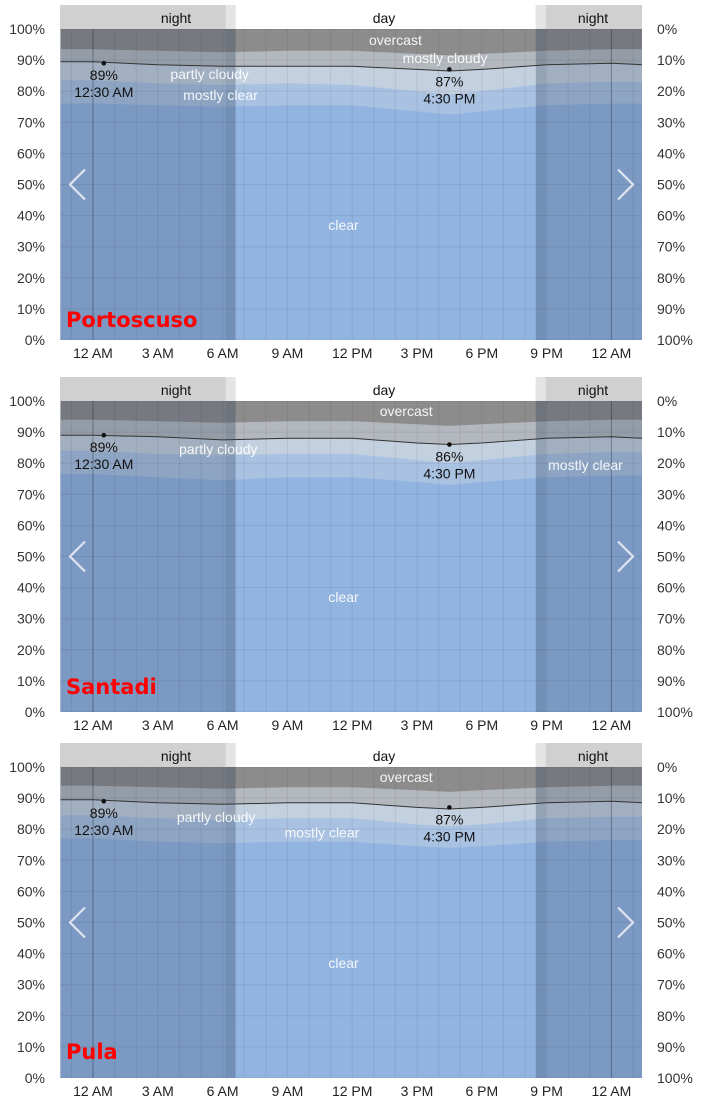 The image size is (703, 1111). Describe the element at coordinates (158, 725) in the screenshot. I see `x-tick: 3 AM` at that location.